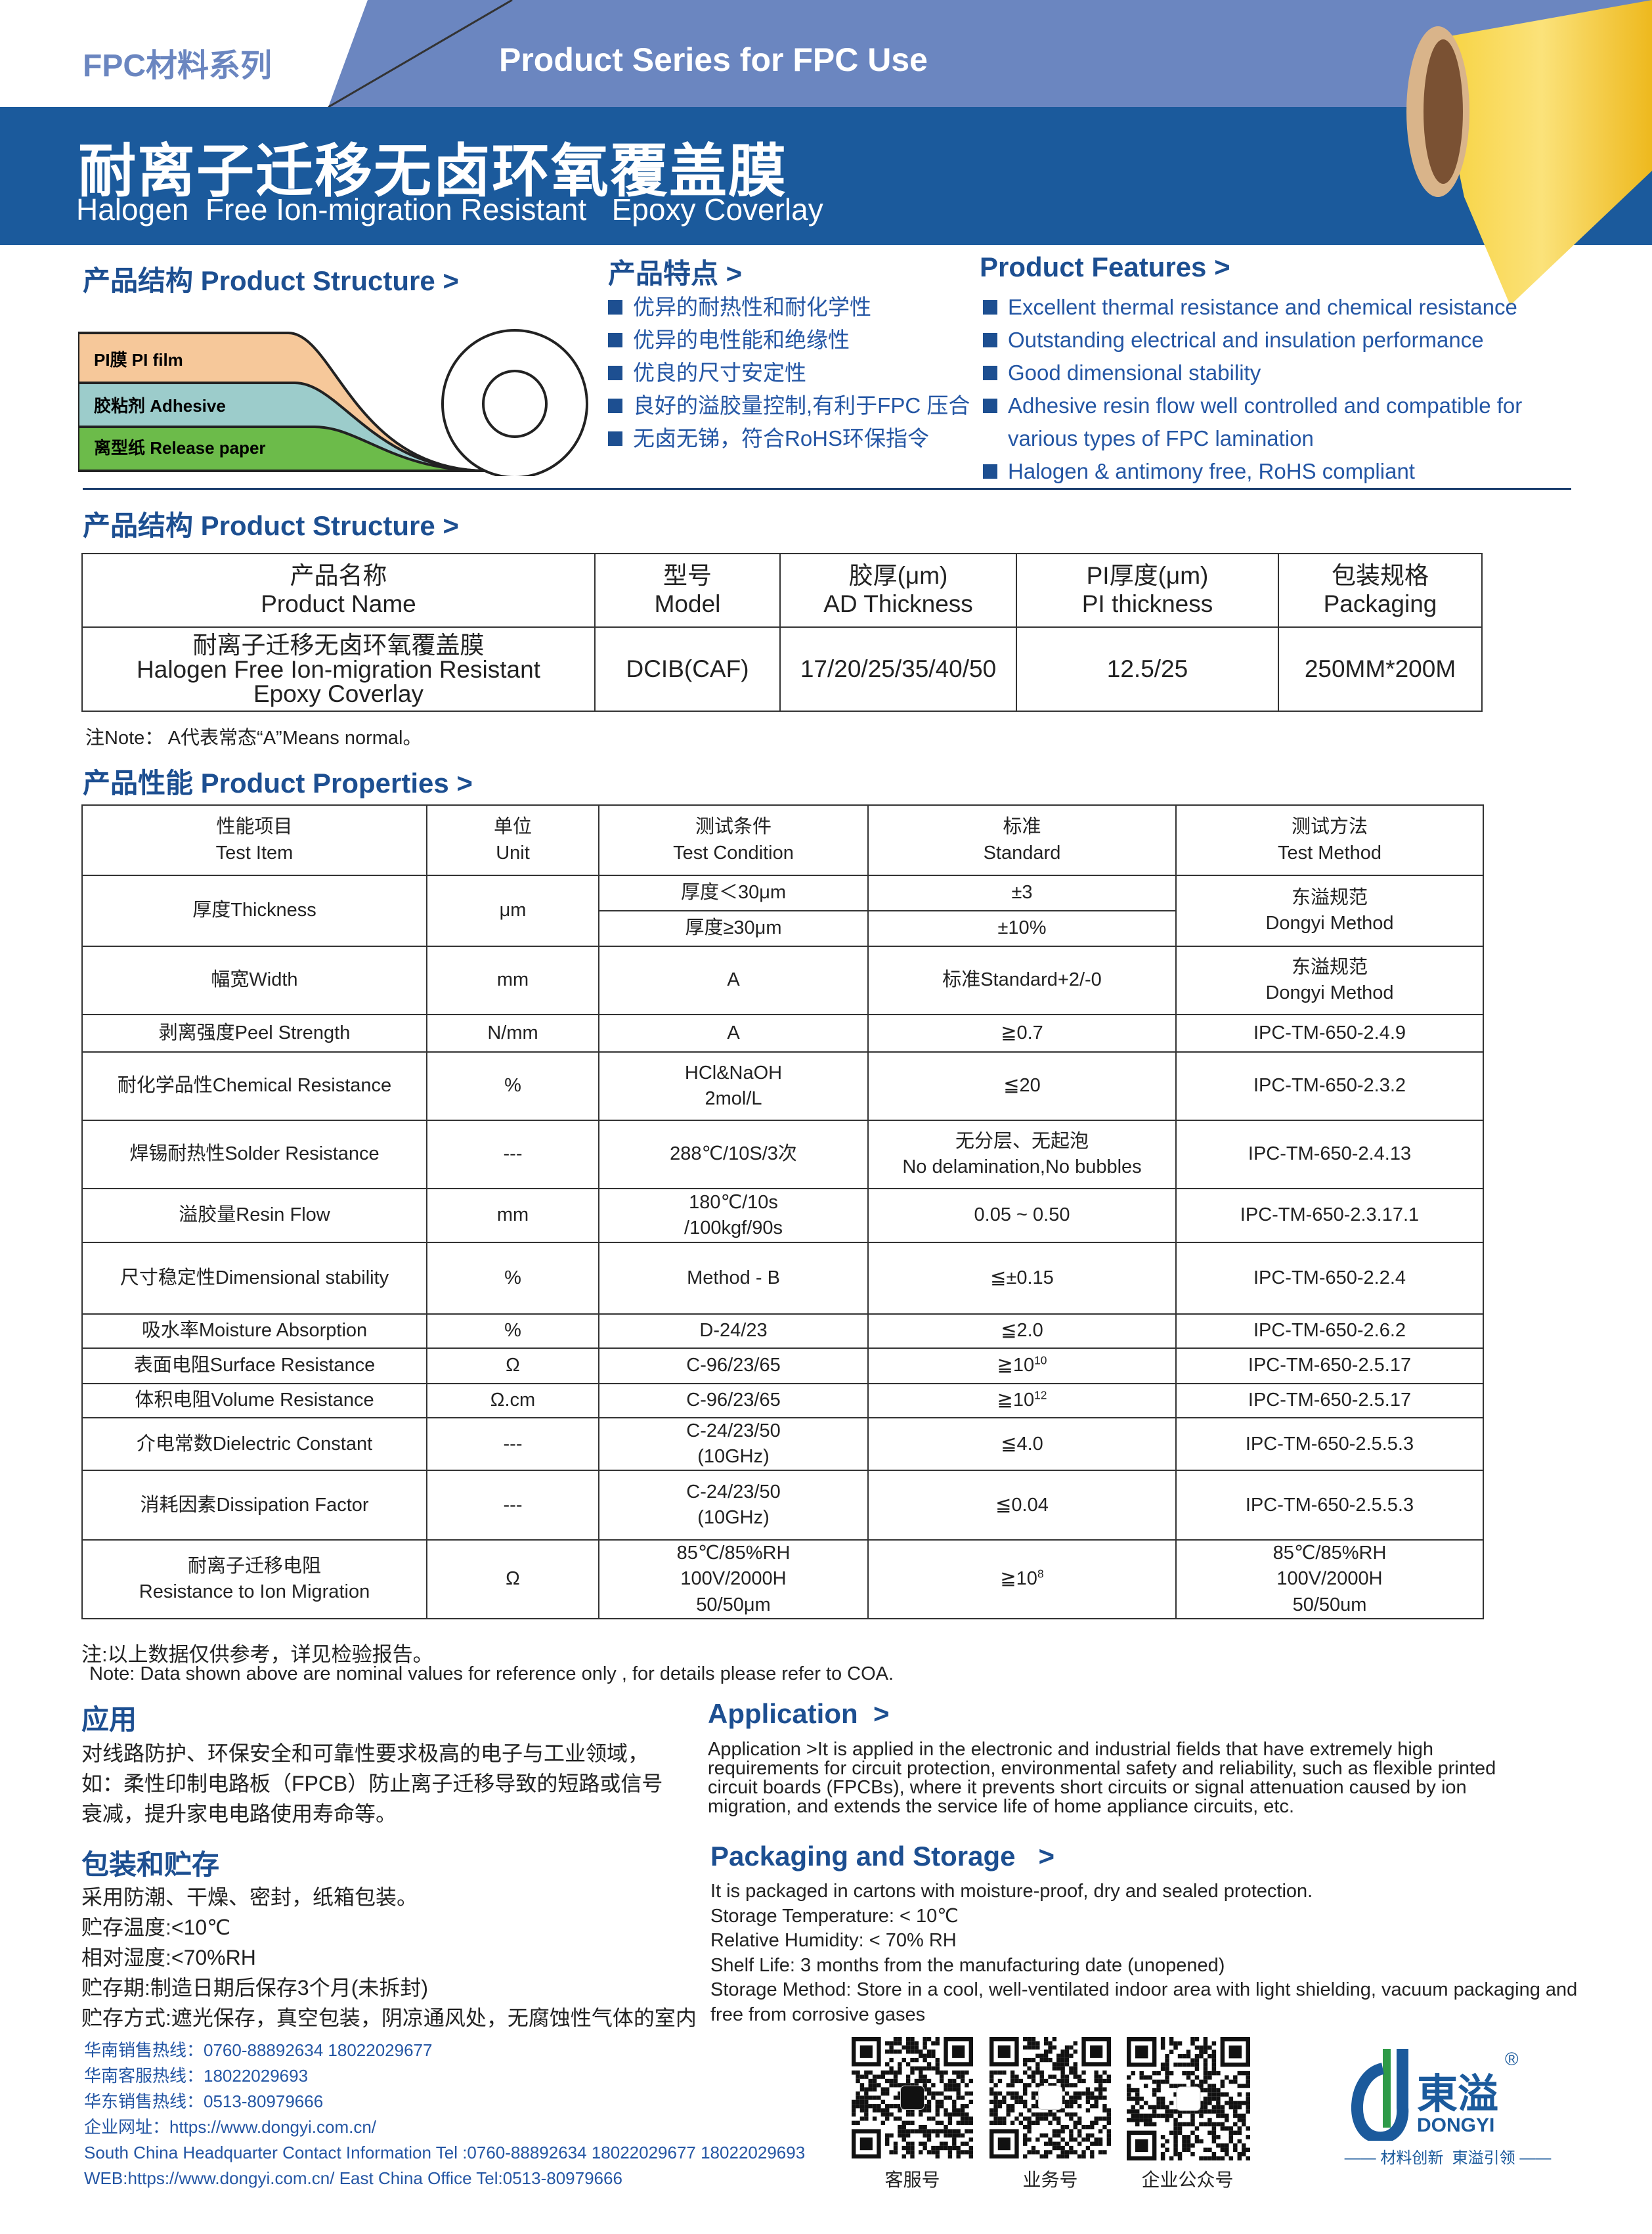  Describe the element at coordinates (433, 171) in the screenshot. I see `page-title: 耐离子迁移无卤环氧覆盖膜` at that location.